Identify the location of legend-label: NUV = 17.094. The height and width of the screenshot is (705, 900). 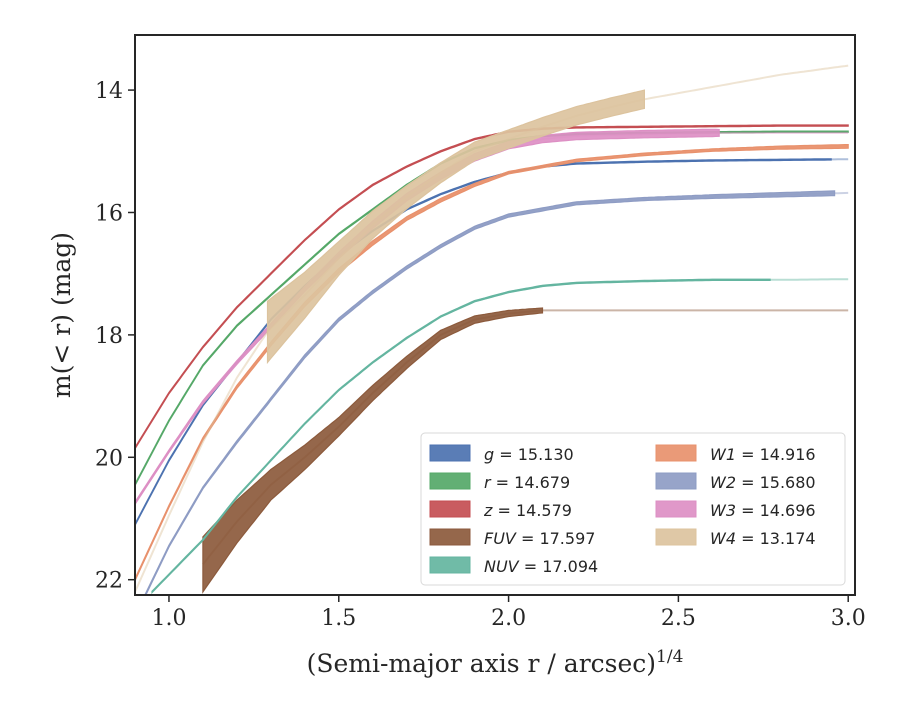
(541, 566).